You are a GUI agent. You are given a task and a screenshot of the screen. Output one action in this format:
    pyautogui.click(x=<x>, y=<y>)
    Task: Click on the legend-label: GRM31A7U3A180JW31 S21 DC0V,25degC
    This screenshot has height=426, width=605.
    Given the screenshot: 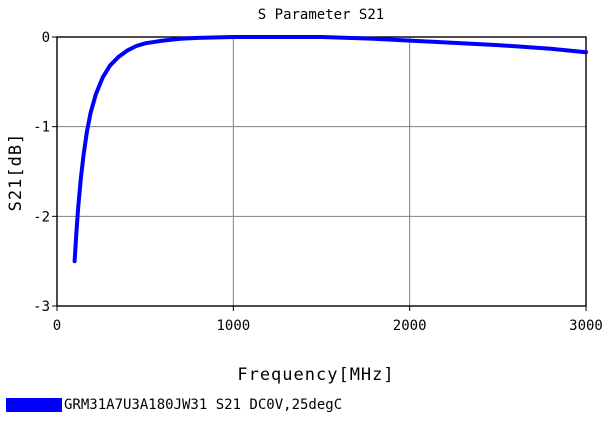 What is the action you would take?
    pyautogui.click(x=203, y=405)
    